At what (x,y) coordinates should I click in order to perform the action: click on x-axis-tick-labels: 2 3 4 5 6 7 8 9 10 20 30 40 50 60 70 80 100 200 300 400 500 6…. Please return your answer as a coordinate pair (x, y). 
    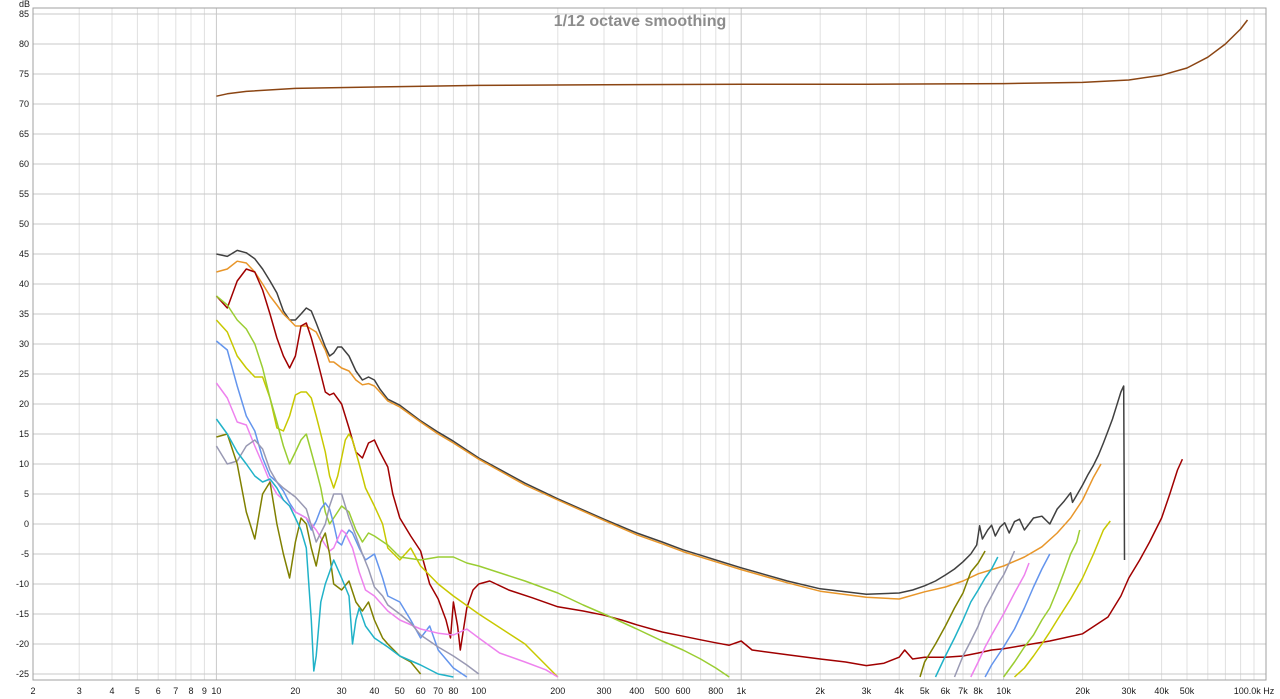
    Looking at the image, I should click on (652, 691).